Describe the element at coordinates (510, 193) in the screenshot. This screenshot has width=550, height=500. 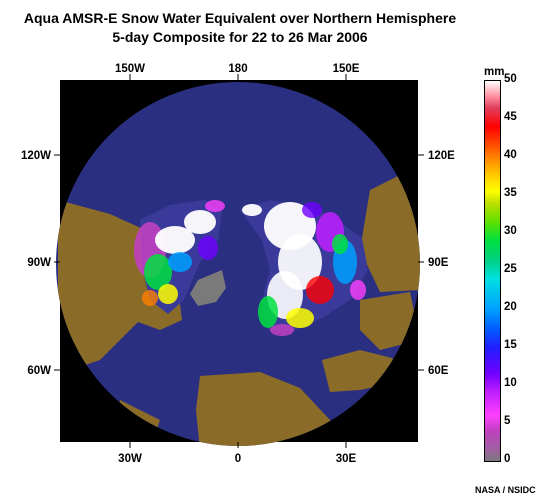
I see `colorbar-tick-label: 35` at that location.